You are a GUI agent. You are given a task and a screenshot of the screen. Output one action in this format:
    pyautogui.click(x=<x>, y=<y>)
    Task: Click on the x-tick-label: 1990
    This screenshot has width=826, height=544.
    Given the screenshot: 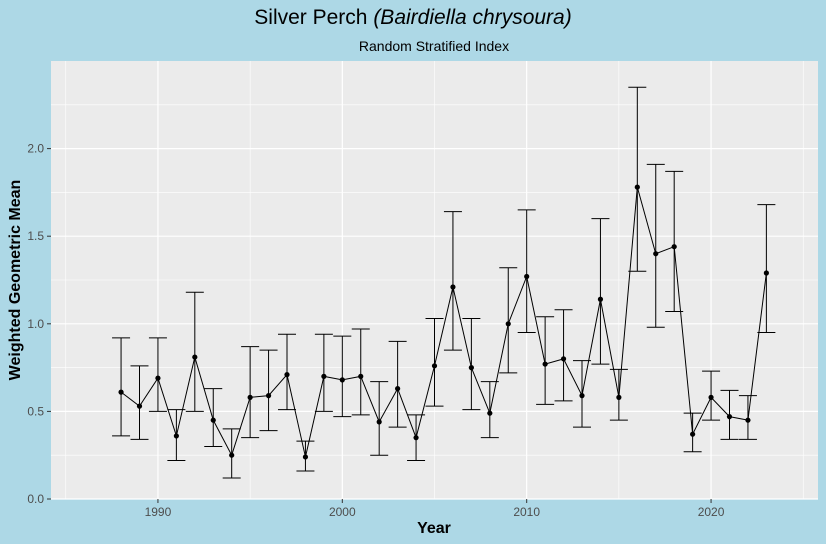 What is the action you would take?
    pyautogui.click(x=158, y=512)
    